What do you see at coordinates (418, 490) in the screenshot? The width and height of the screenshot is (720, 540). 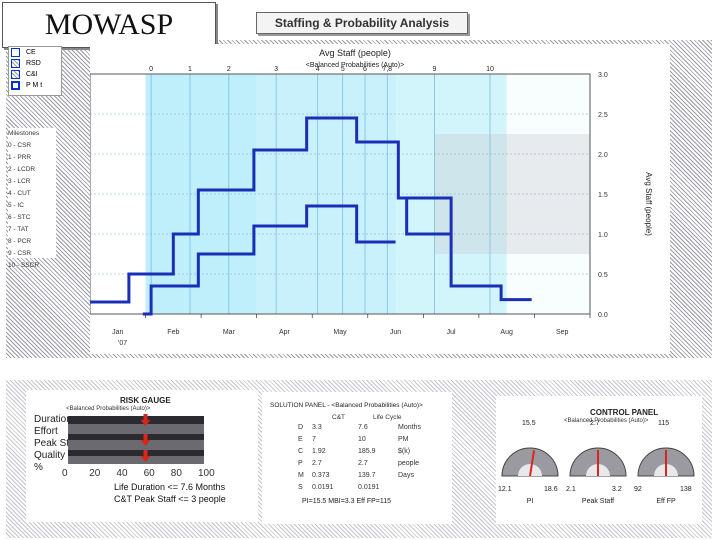 I see `solution-cell` at bounding box center [418, 490].